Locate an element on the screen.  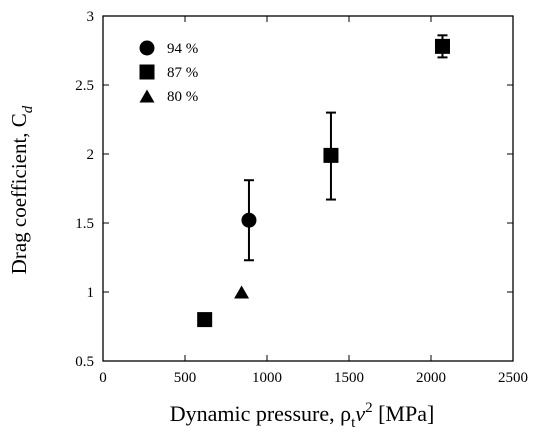
x-axis-title-sup: 2 is located at coordinates (369, 408).